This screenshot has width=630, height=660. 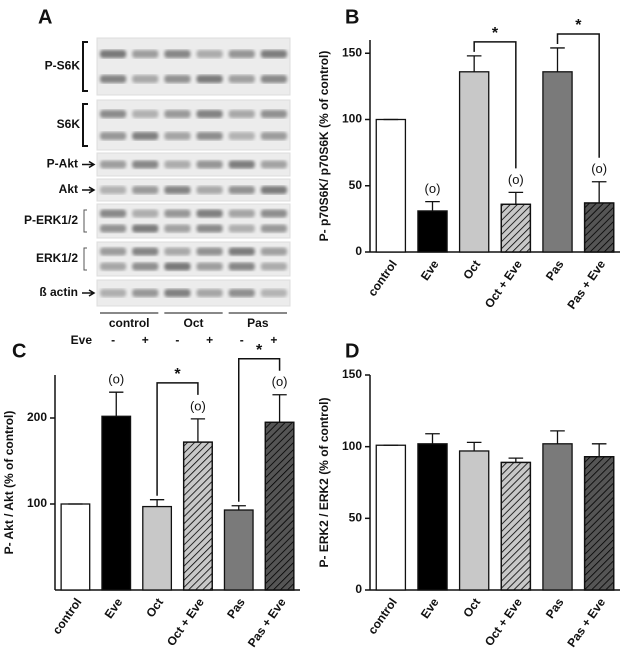 I want to click on blot-row-label: P-Akt, so click(x=62, y=164).